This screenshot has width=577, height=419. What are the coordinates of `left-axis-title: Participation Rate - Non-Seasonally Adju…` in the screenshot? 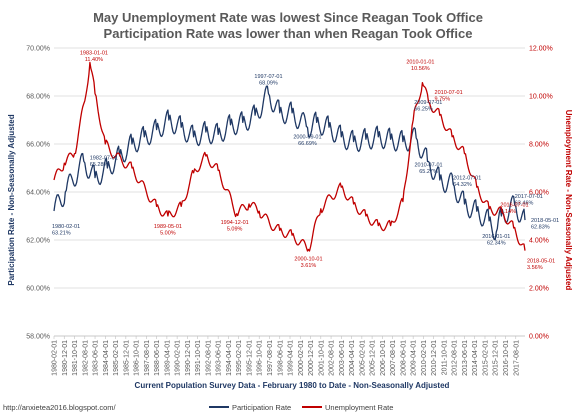 It's located at (11, 199).